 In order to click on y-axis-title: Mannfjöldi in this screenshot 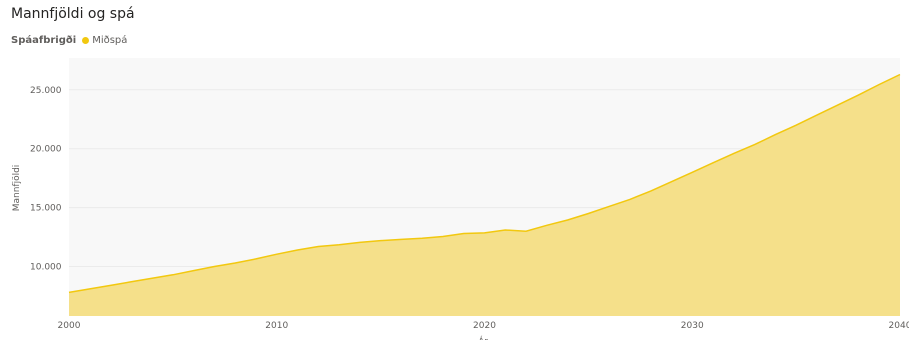, I will do `click(17, 188)`.